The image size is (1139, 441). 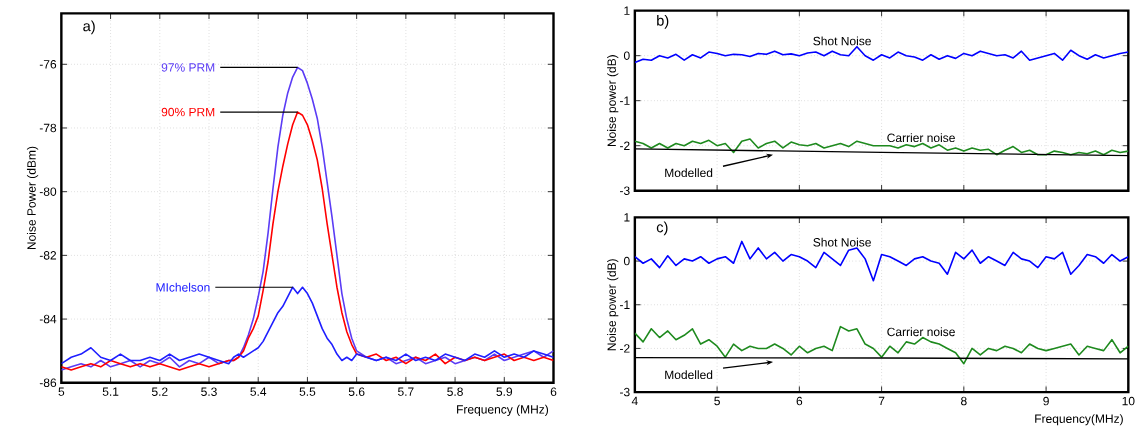 I want to click on y-tick-label: -78, so click(x=48, y=128).